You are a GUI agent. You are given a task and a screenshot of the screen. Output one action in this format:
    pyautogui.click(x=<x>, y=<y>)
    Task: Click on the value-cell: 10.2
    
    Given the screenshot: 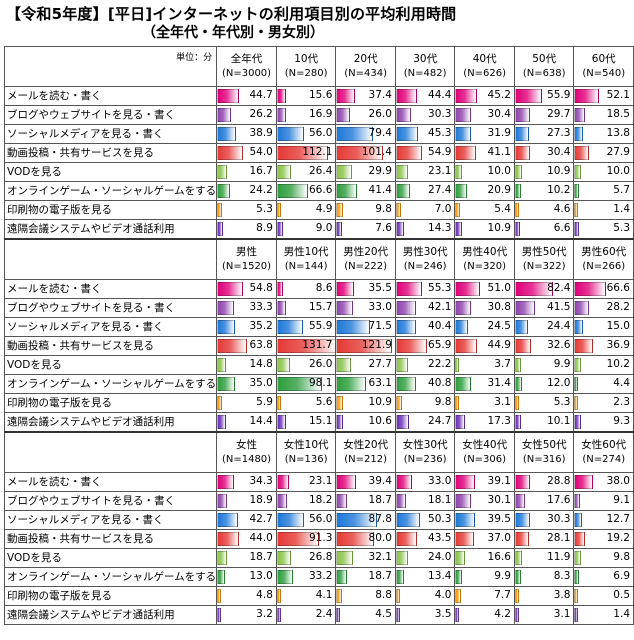 What is the action you would take?
    pyautogui.click(x=544, y=191)
    